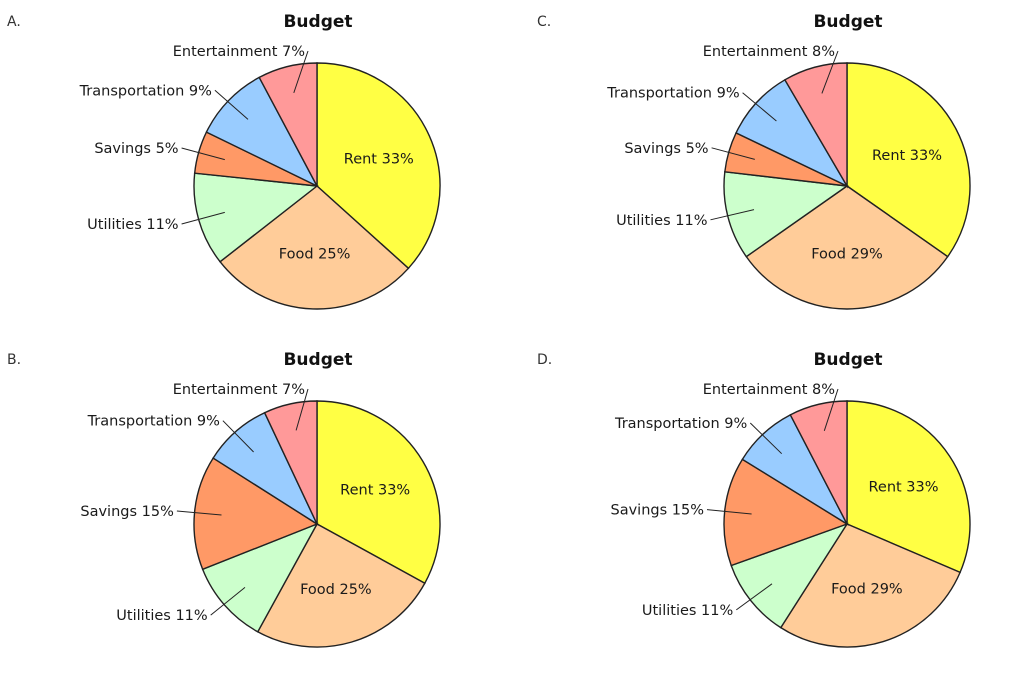  I want to click on panel-letter: C., so click(544, 22).